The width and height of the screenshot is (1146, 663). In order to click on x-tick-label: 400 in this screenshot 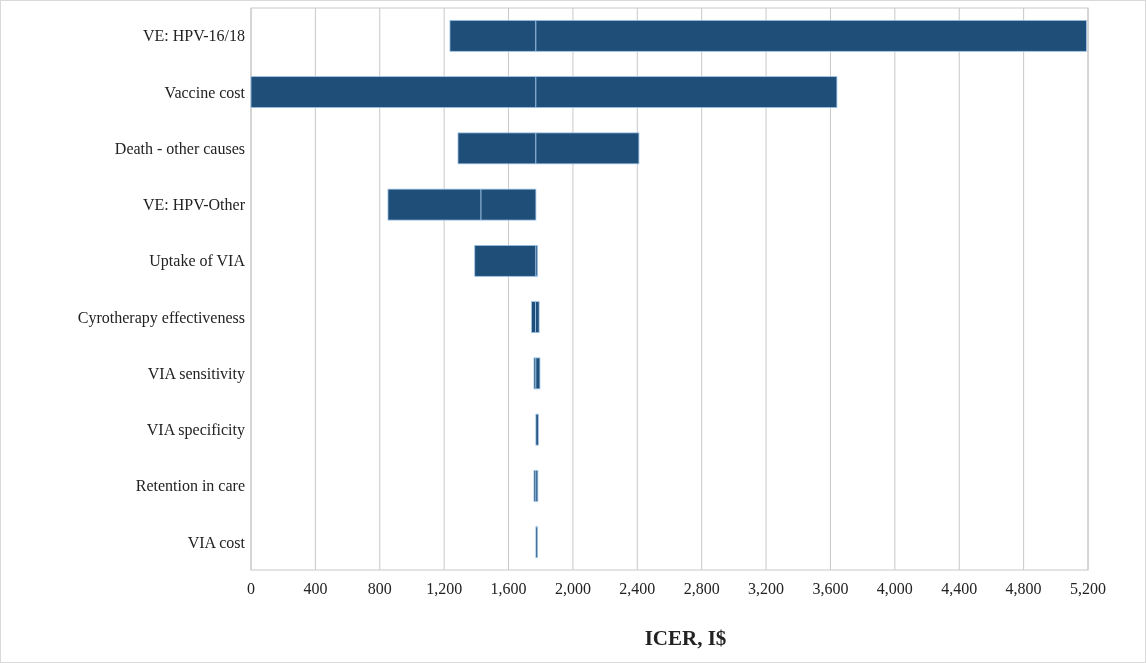, I will do `click(315, 588)`.